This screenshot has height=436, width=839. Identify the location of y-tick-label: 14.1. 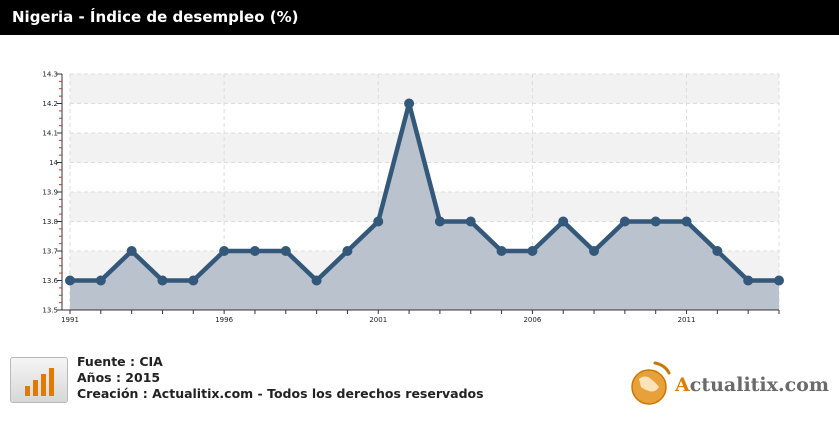
(50, 134).